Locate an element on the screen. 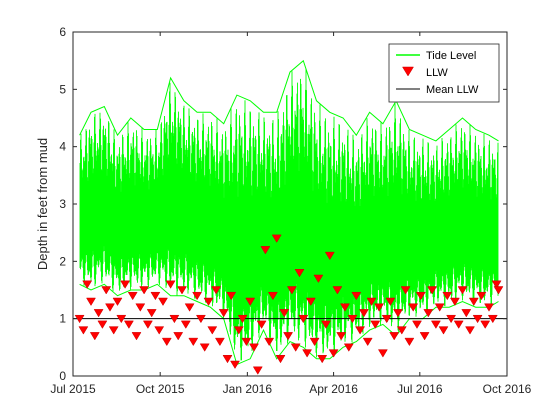 The width and height of the screenshot is (560, 420). legend: Tide Level LLW Mean LLW is located at coordinates (444, 73).